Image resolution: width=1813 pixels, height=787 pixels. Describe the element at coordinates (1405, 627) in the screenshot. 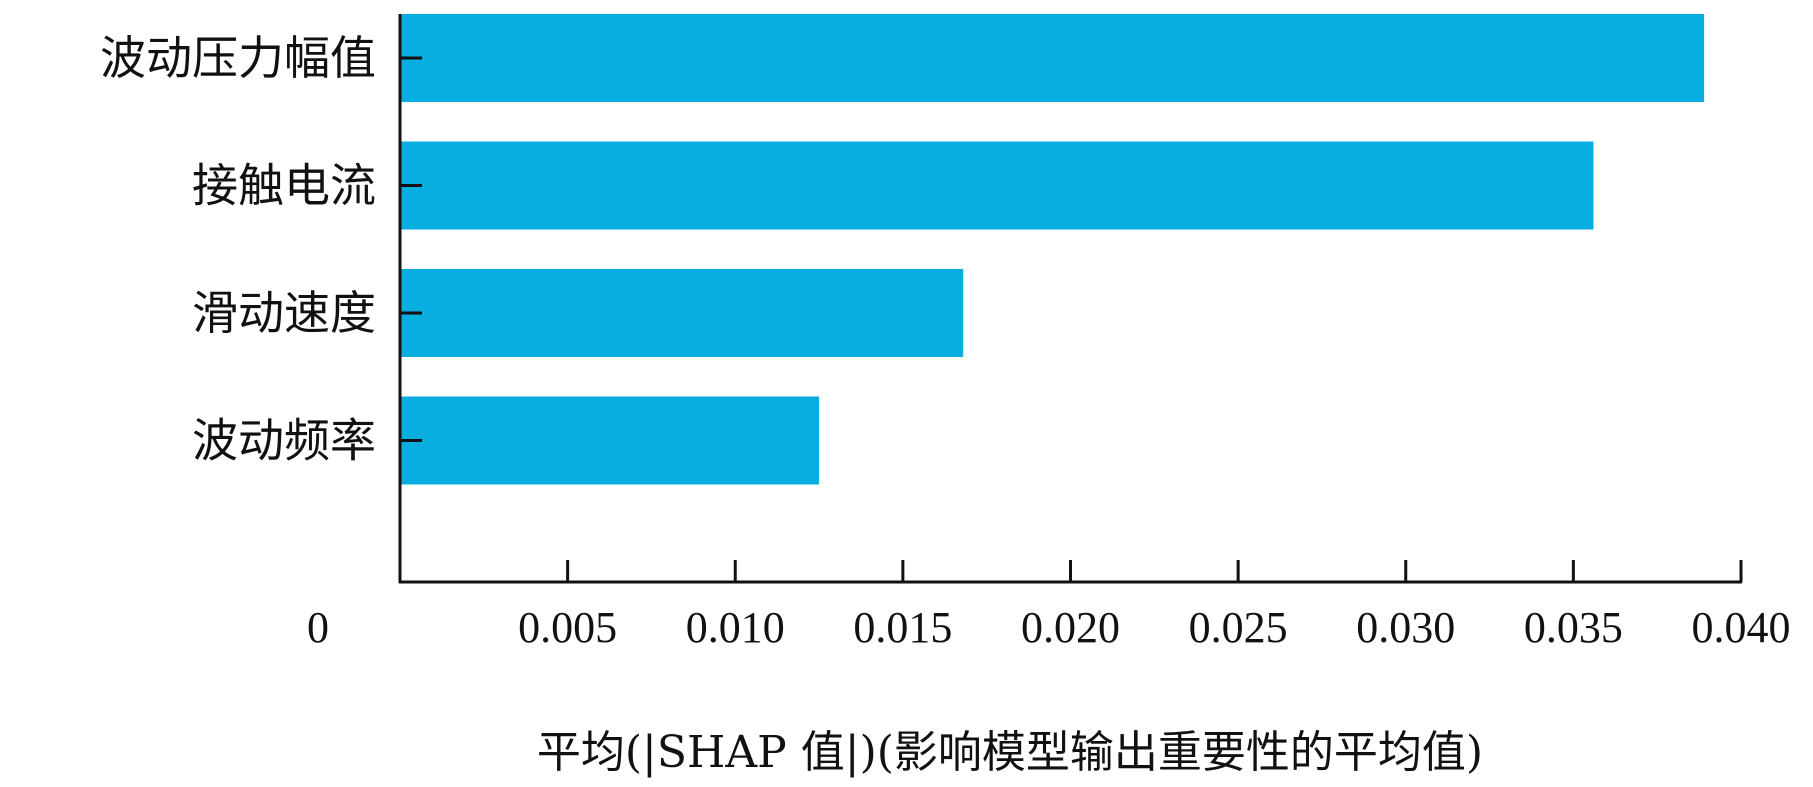

I see `x-tick-label-6: 0.030` at that location.